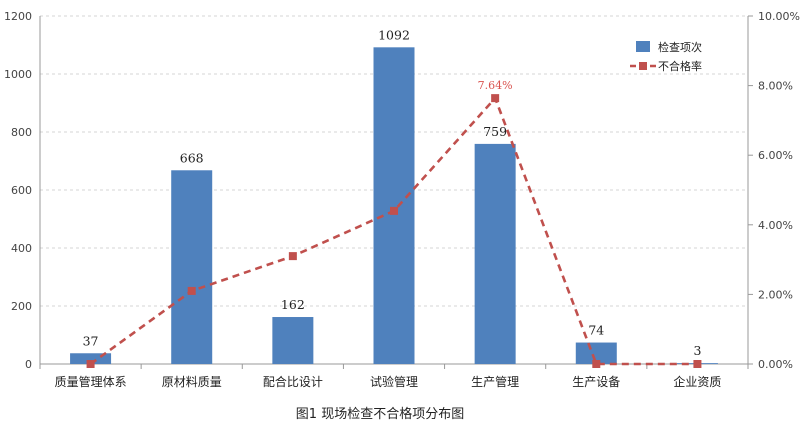 This screenshot has height=431, width=808. What do you see at coordinates (774, 190) in the screenshot?
I see `right-axis-ticks: 0.00% 2.00% 4.00% 6.00% 8.00% 10.00%` at bounding box center [774, 190].